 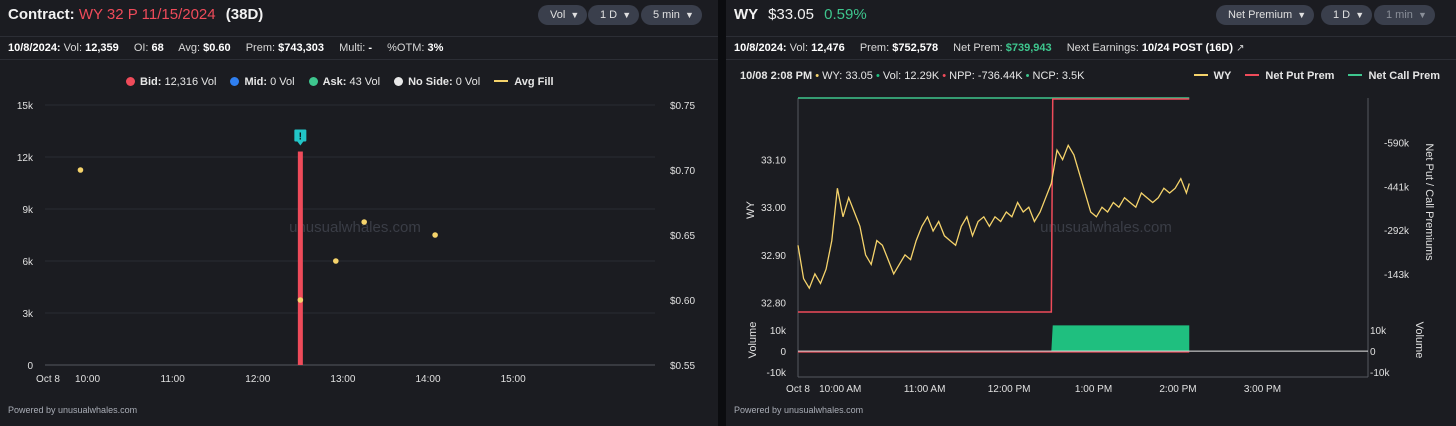 I want to click on watermark: unusualwhales.com, so click(x=1106, y=227).